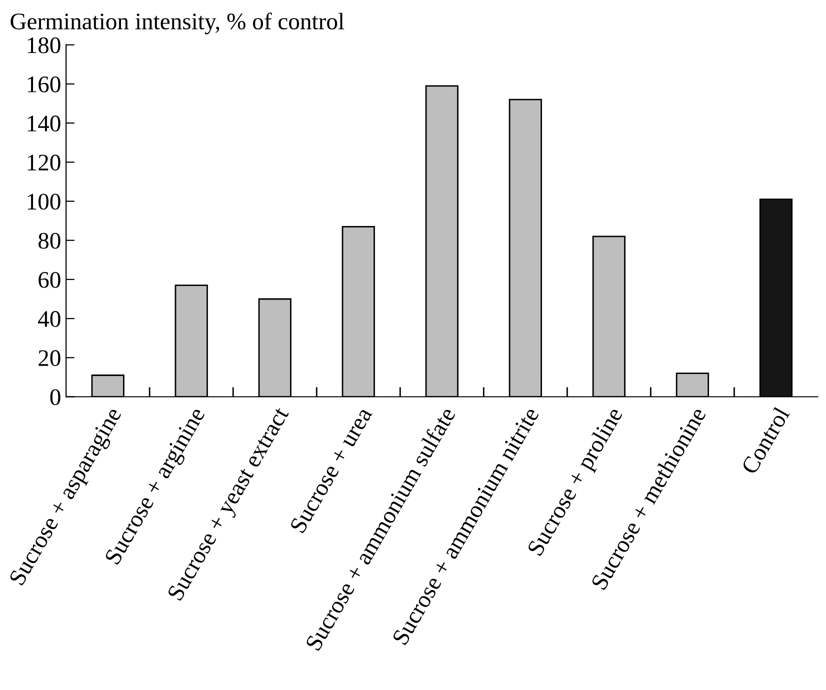 The height and width of the screenshot is (690, 826). What do you see at coordinates (44, 124) in the screenshot?
I see `y-tick-label: 140` at bounding box center [44, 124].